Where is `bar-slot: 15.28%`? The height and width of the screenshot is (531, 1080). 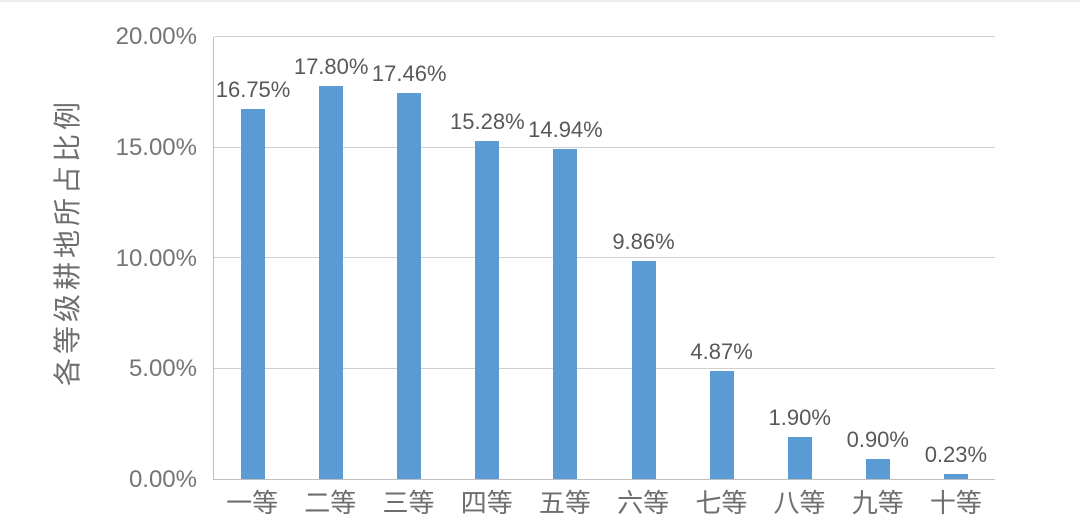
bar-slot: 15.28% is located at coordinates (487, 258).